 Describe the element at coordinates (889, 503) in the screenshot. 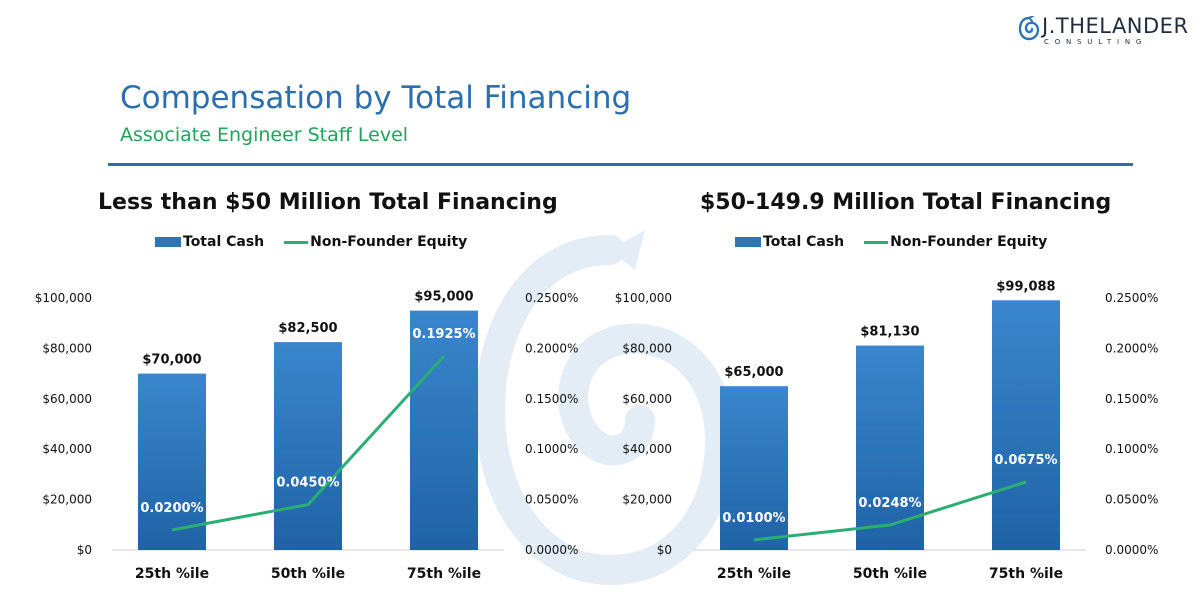

I see `equity-value-label: 0.0248%` at that location.